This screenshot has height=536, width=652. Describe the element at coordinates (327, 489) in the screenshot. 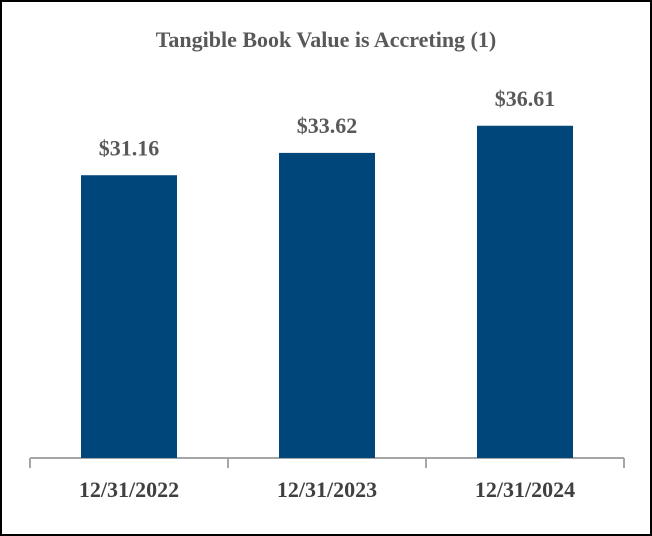

I see `x-tick-label: 12/31/2023` at that location.